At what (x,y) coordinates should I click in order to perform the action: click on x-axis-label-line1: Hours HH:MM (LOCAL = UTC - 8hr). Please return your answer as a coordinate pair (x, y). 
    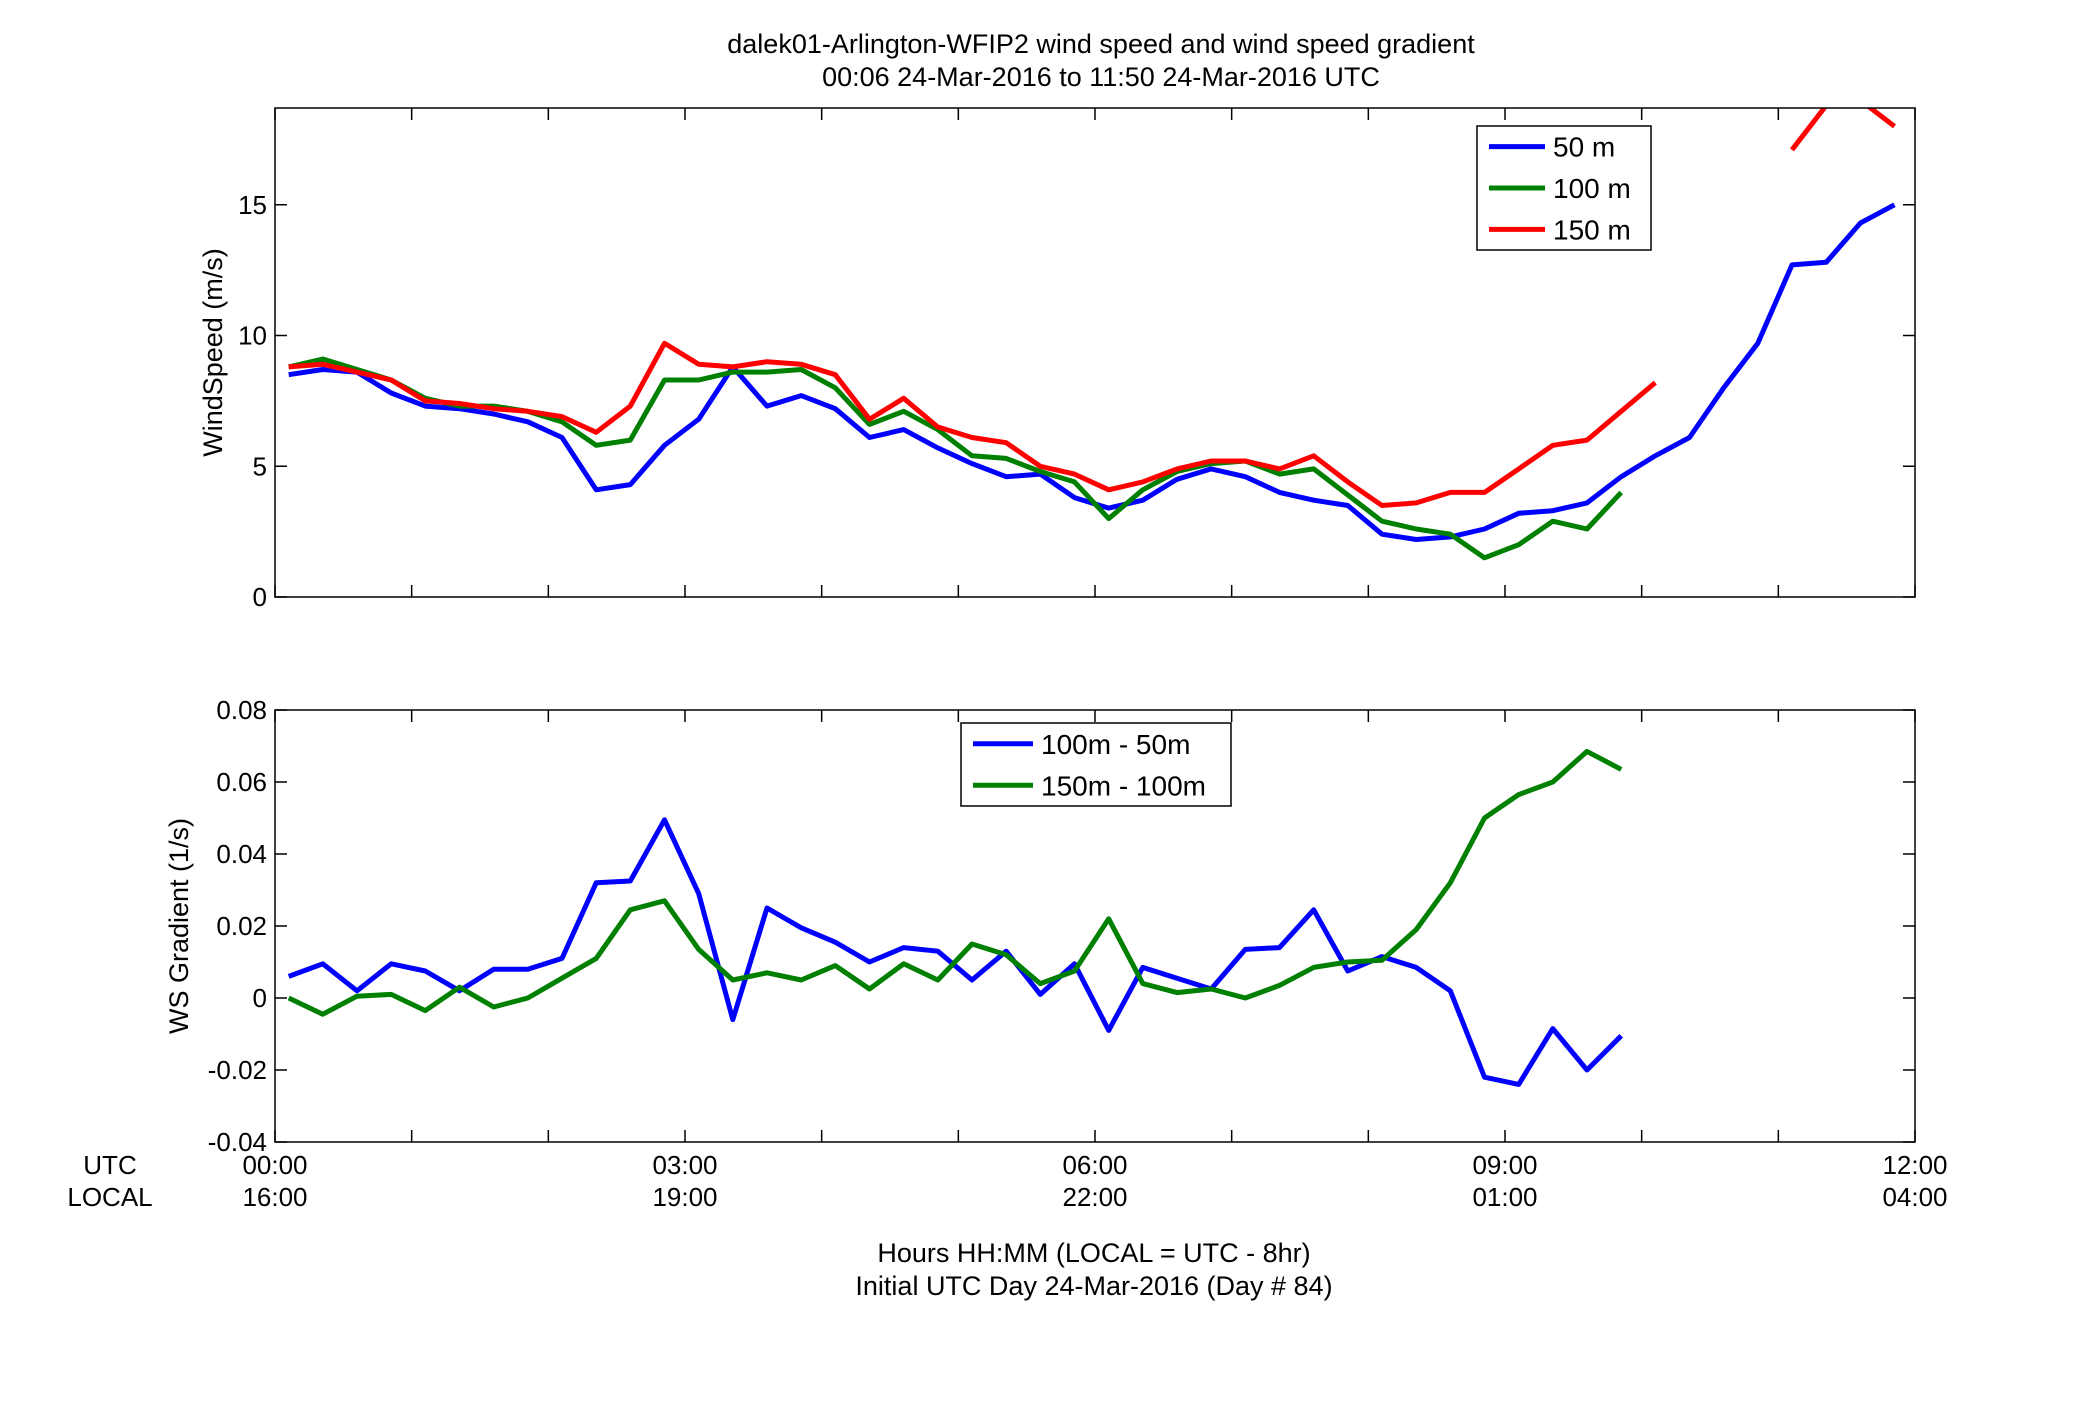
    Looking at the image, I should click on (1093, 1253).